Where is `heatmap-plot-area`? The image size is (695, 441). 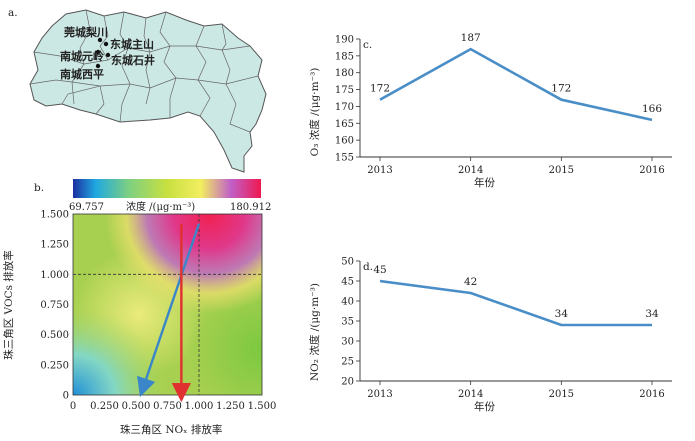 heatmap-plot-area is located at coordinates (167, 304).